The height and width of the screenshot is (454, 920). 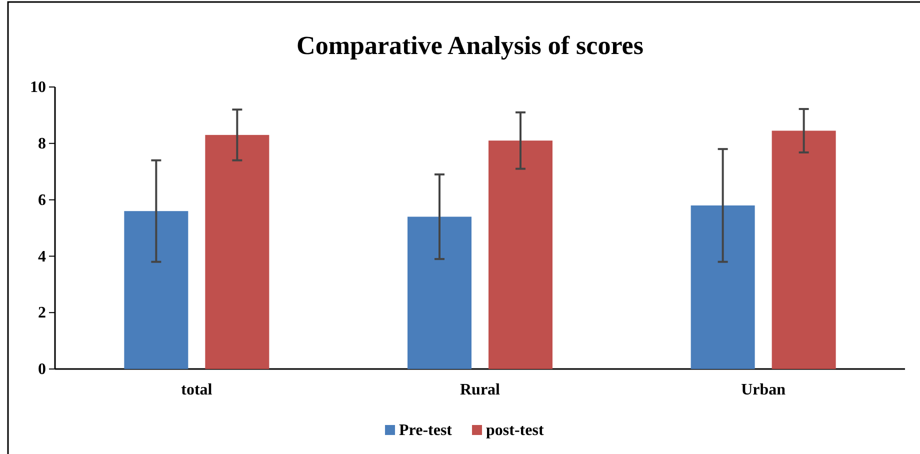 I want to click on y-tick-label: 2, so click(x=42, y=313).